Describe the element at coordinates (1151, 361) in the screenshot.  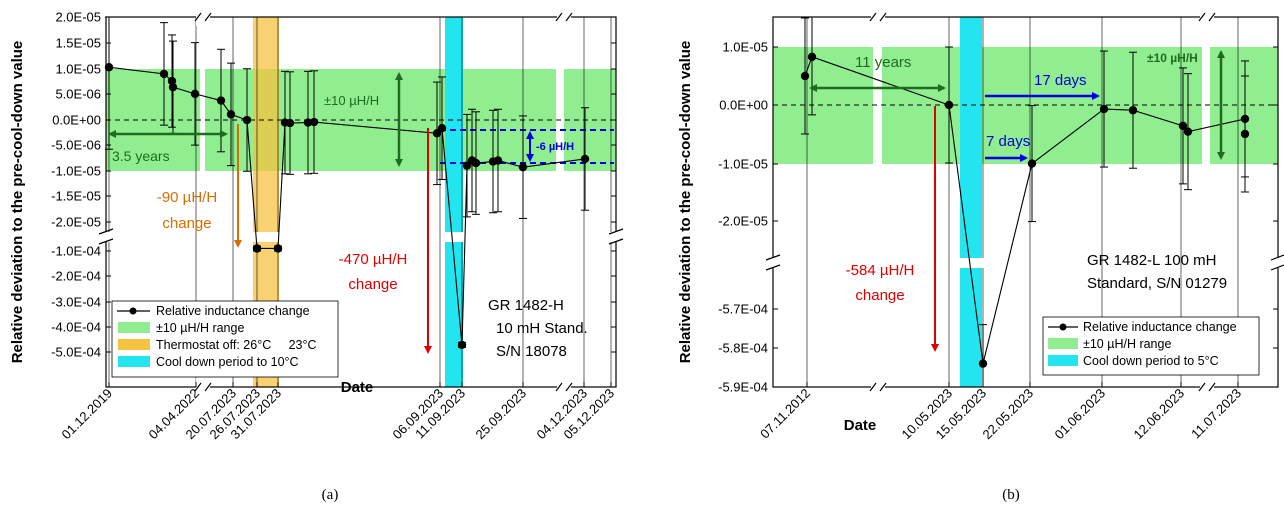
I see `legend-label: Cool down period to 5°C` at that location.